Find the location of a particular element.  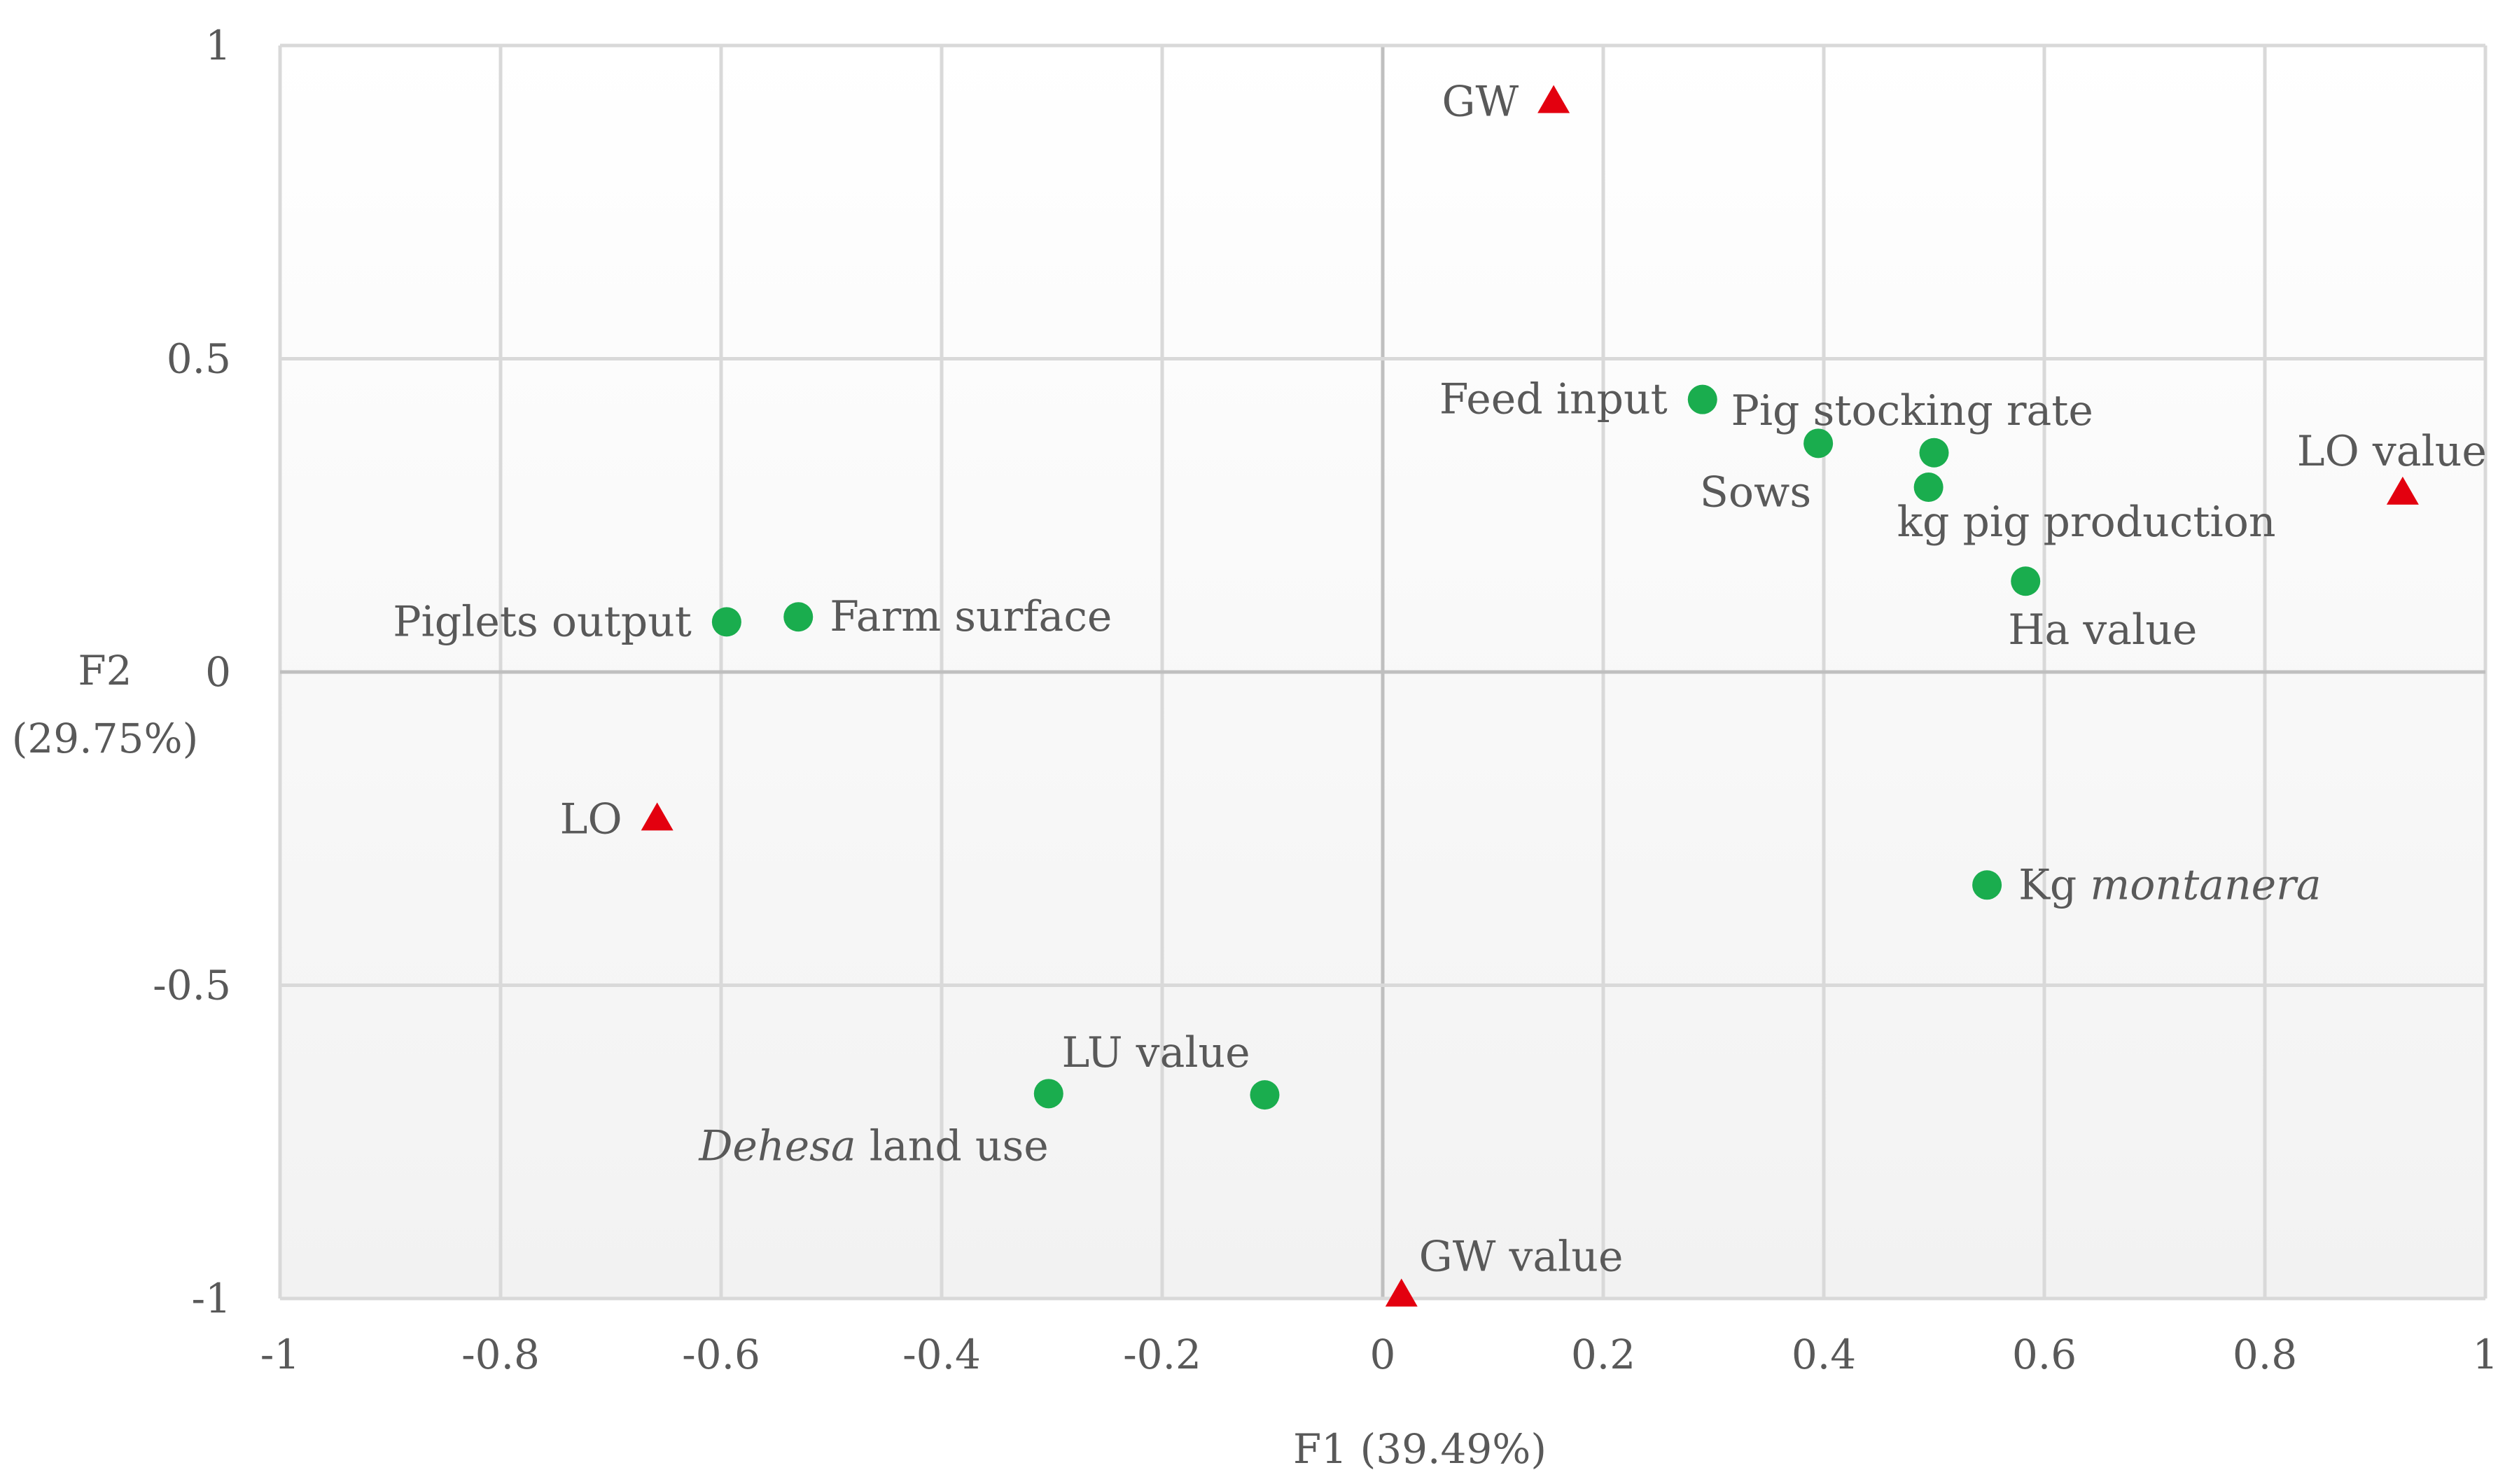

y-tick-label: 0.5 is located at coordinates (199, 359).